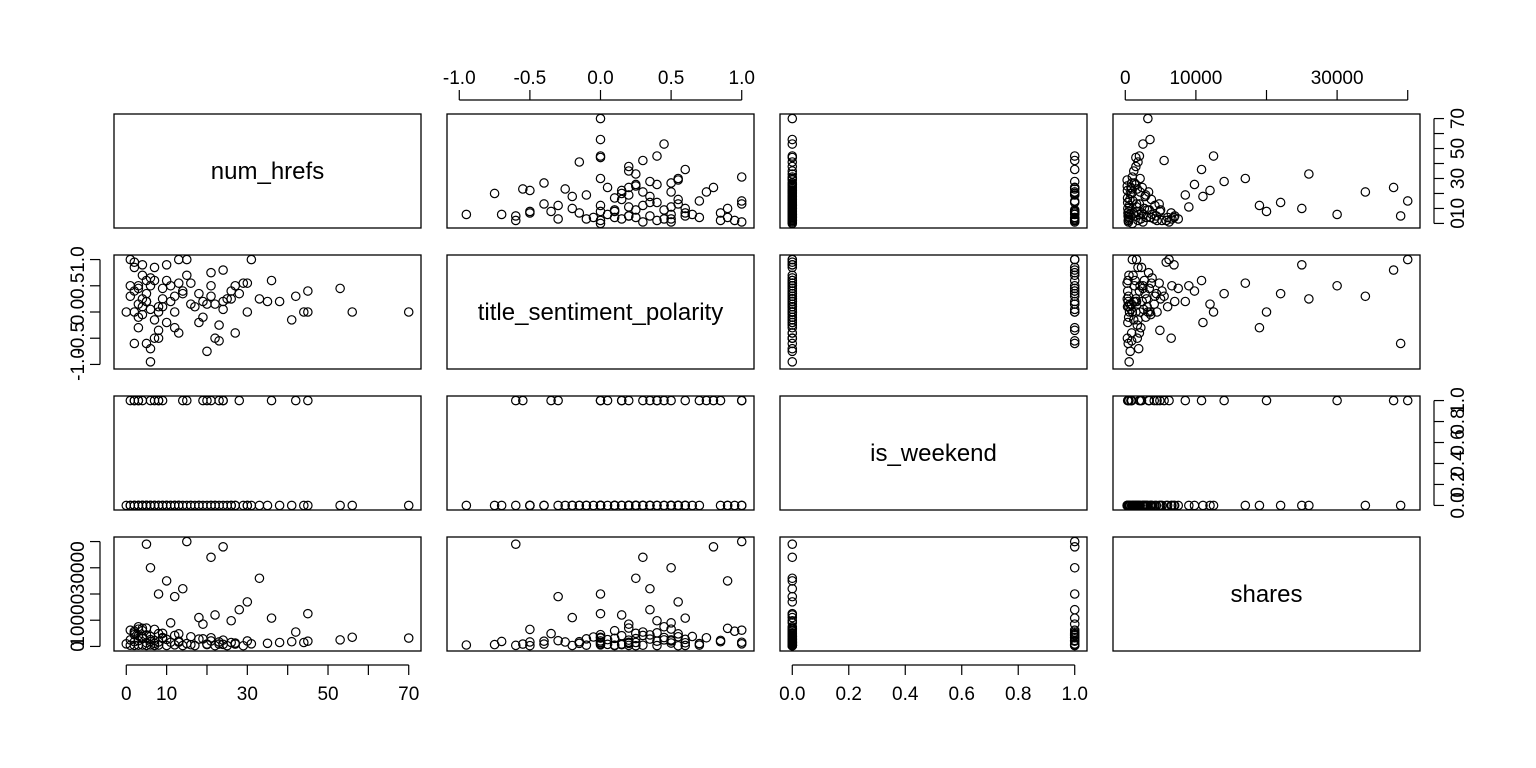 Image resolution: width=1536 pixels, height=768 pixels. Describe the element at coordinates (1195, 78) in the screenshot. I see `x-tick-label-shares-1: 10000` at that location.